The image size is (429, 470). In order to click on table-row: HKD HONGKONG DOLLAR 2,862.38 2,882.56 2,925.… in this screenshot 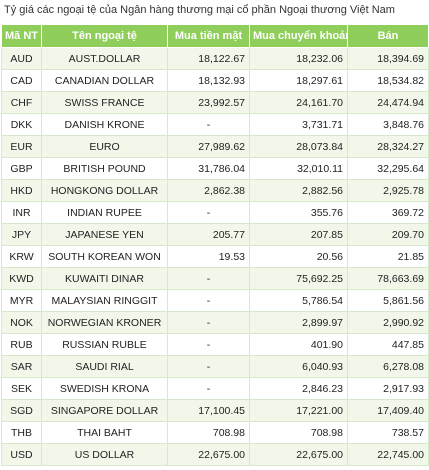, I will do `click(215, 190)`.